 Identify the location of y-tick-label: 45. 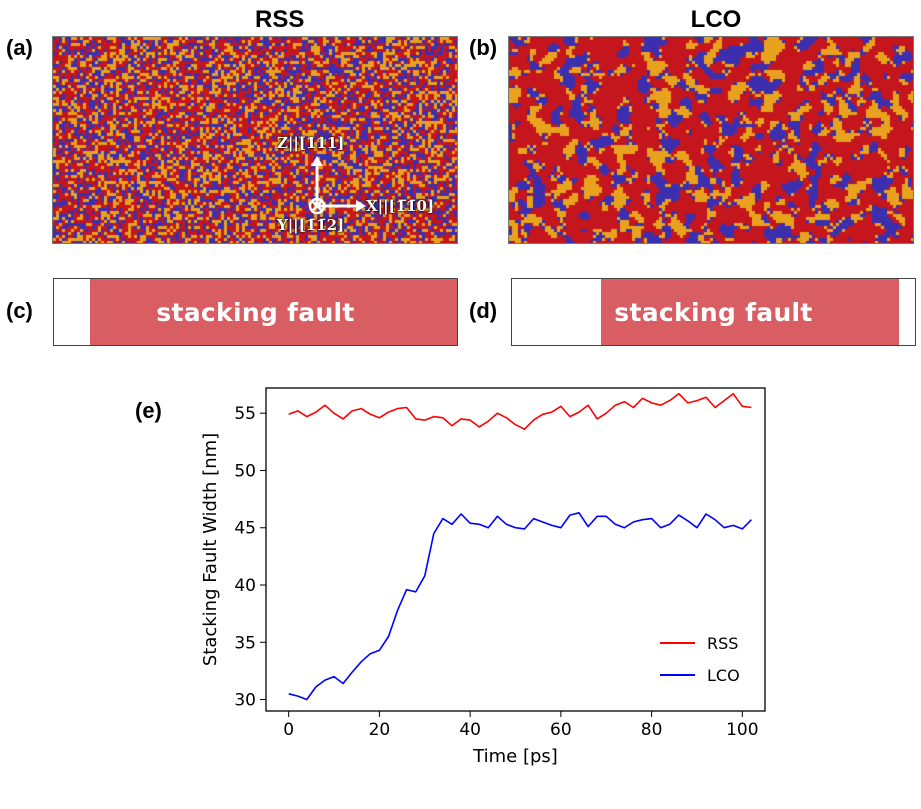
(245, 529).